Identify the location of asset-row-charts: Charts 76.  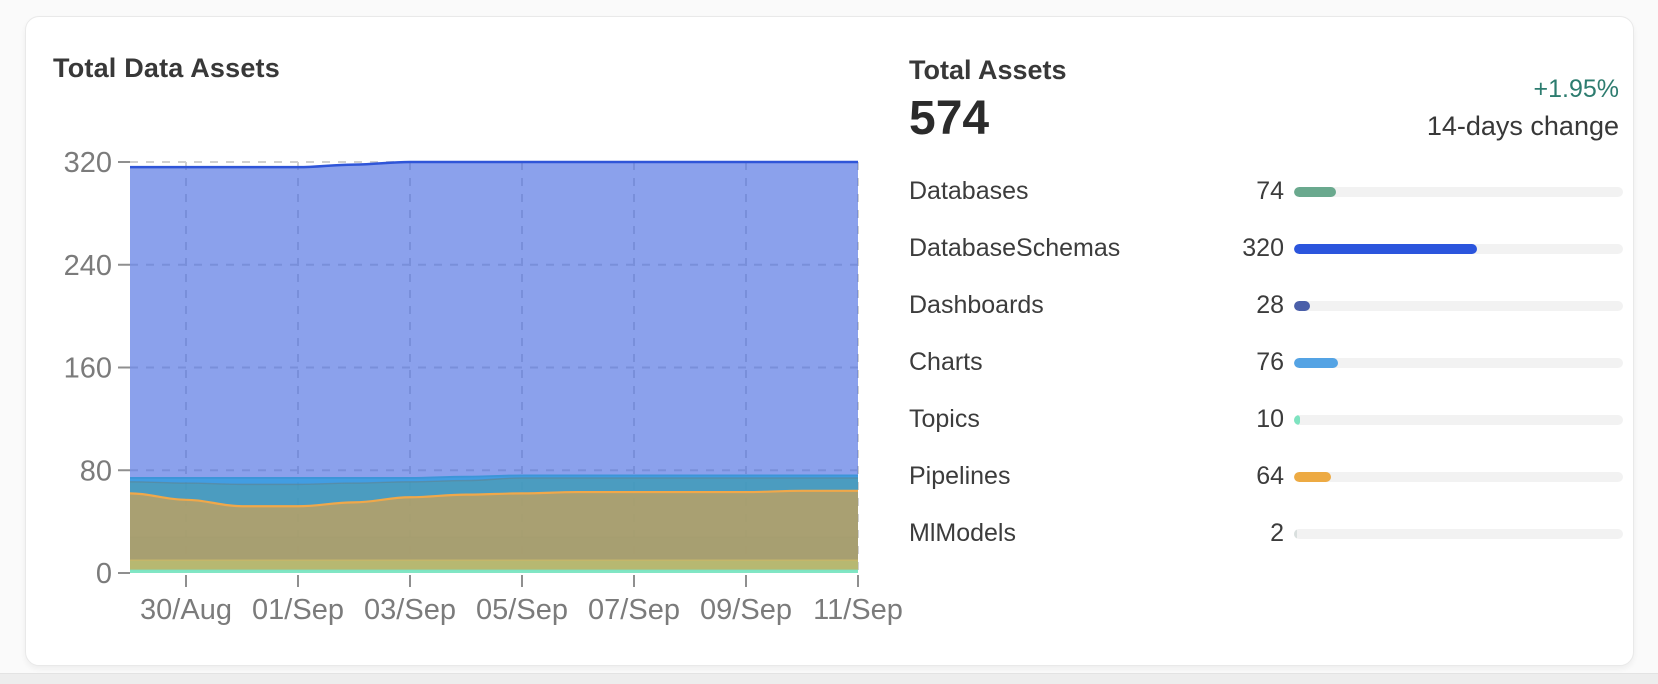
(1266, 362).